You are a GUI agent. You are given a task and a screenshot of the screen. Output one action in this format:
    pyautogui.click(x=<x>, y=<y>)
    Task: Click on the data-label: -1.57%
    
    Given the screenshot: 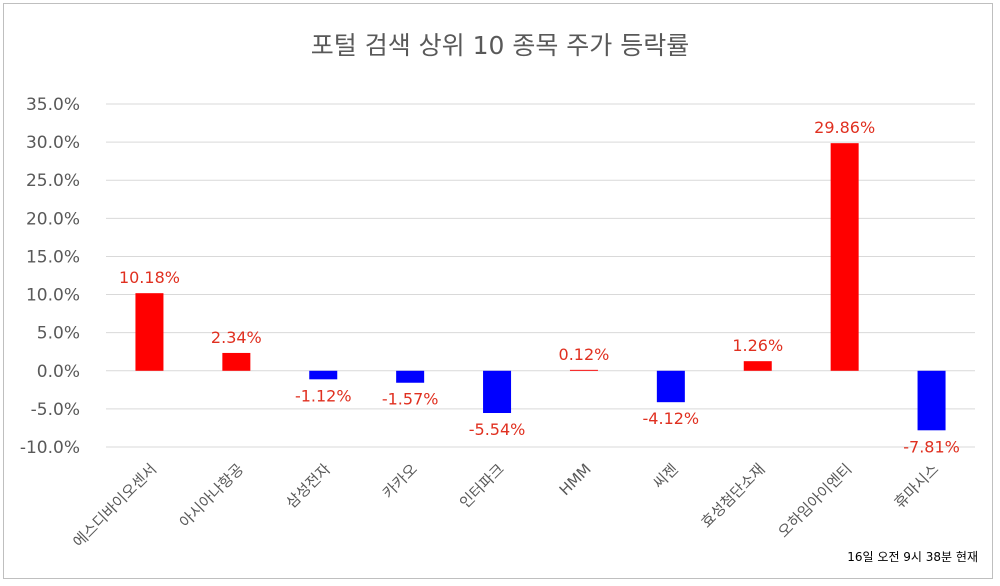 What is the action you would take?
    pyautogui.click(x=410, y=399)
    